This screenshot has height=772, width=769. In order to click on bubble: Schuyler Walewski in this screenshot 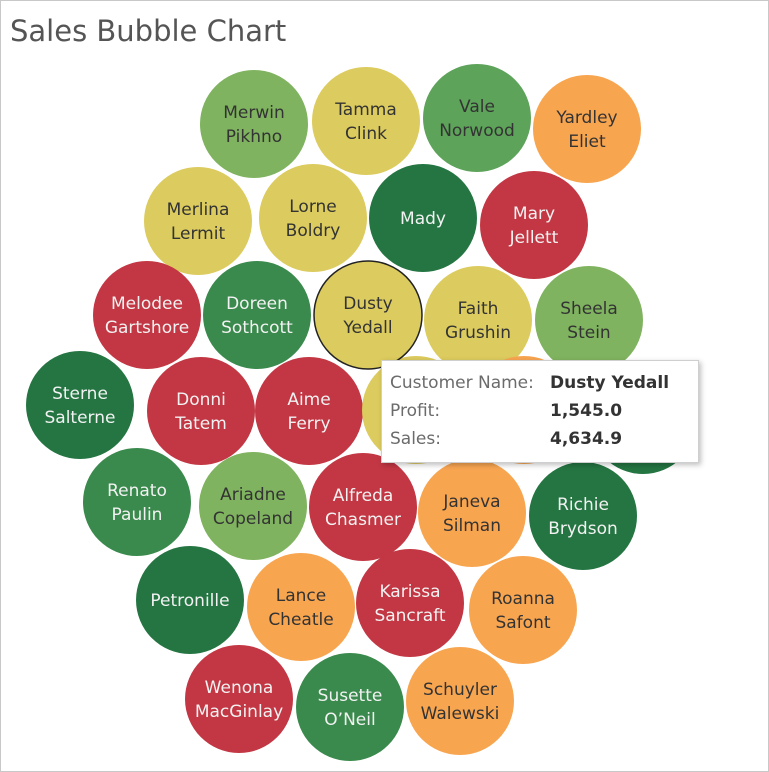, I will do `click(460, 701)`.